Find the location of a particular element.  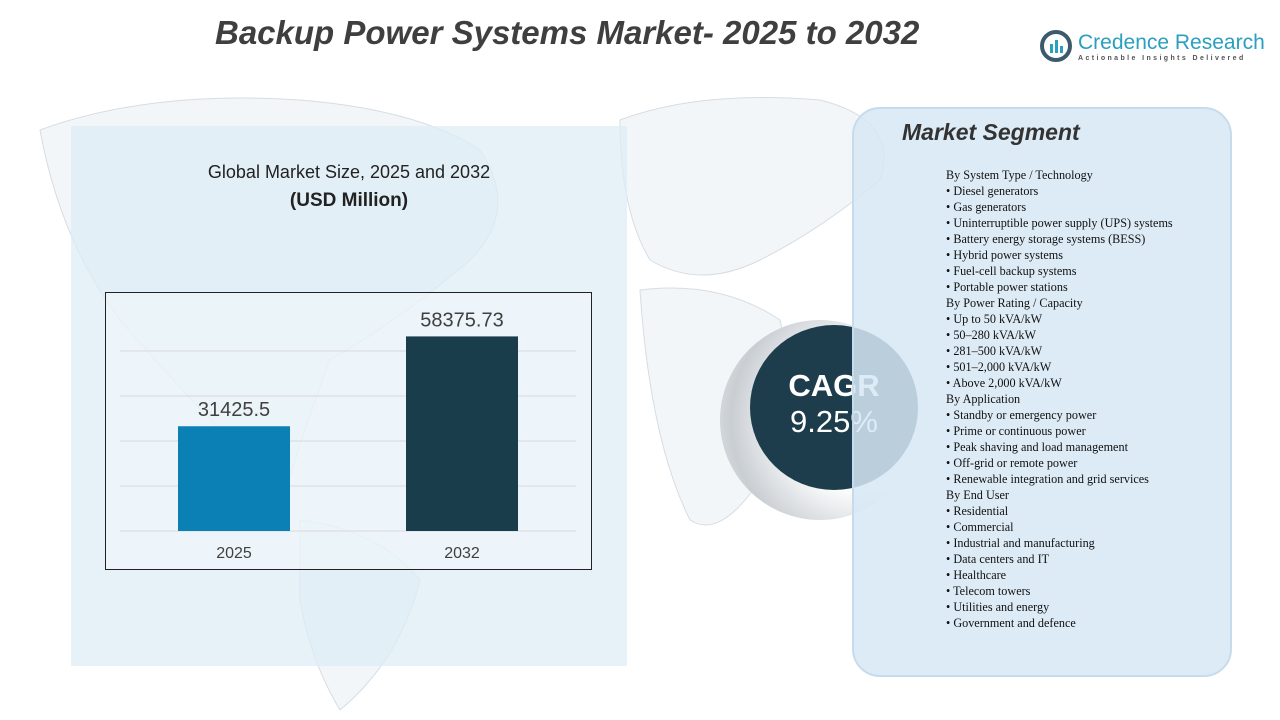

bar-chart: 31425.5 2025 58375.73 2032 is located at coordinates (348, 431).